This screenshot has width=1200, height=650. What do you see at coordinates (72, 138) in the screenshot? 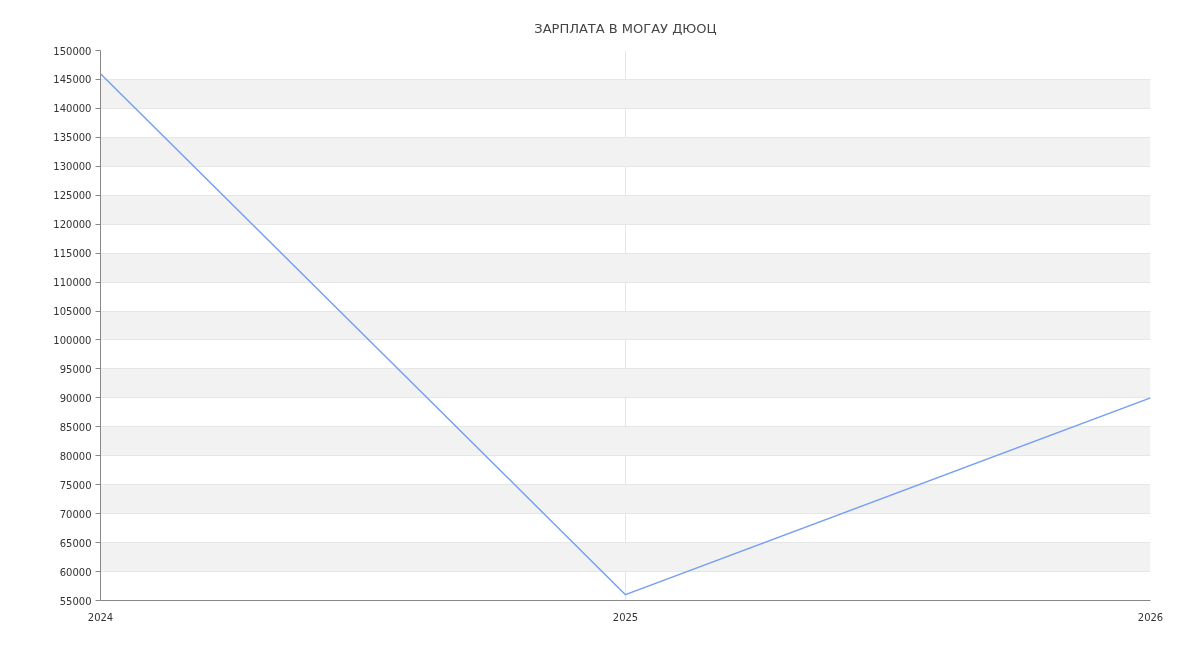
I see `y-tick-label: 135000` at bounding box center [72, 138].